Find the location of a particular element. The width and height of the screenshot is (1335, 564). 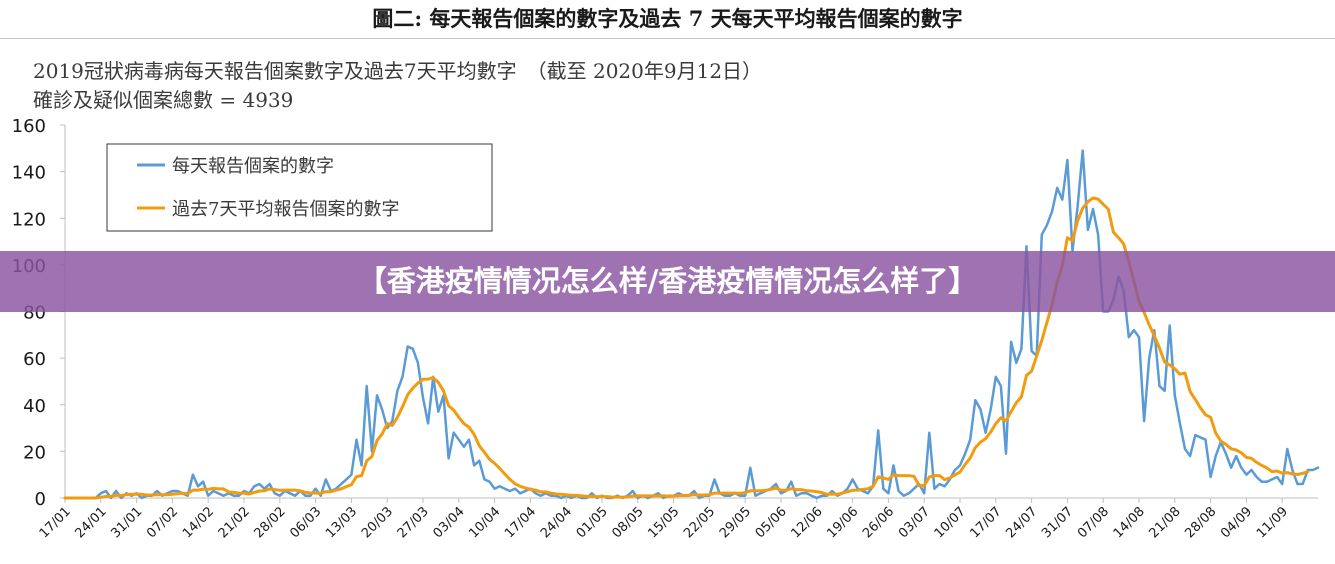

x-tick-label: 31/07 is located at coordinates (1057, 522).